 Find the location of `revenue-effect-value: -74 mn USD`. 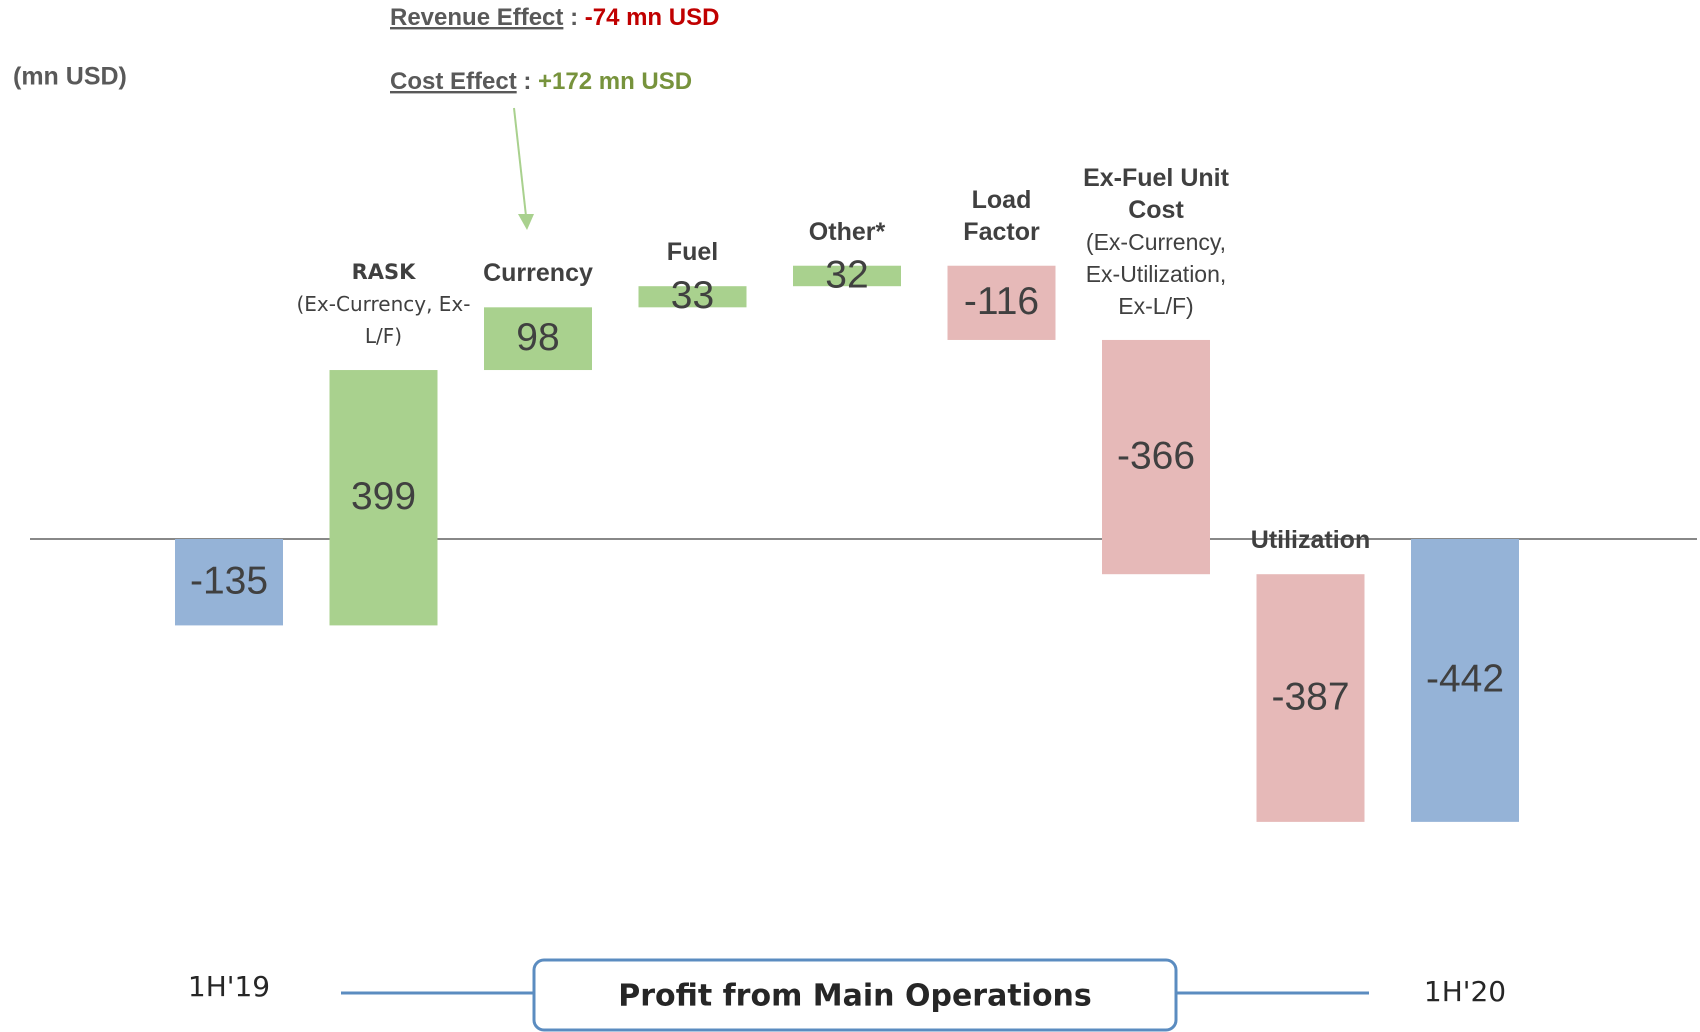

revenue-effect-value: -74 mn USD is located at coordinates (652, 17).